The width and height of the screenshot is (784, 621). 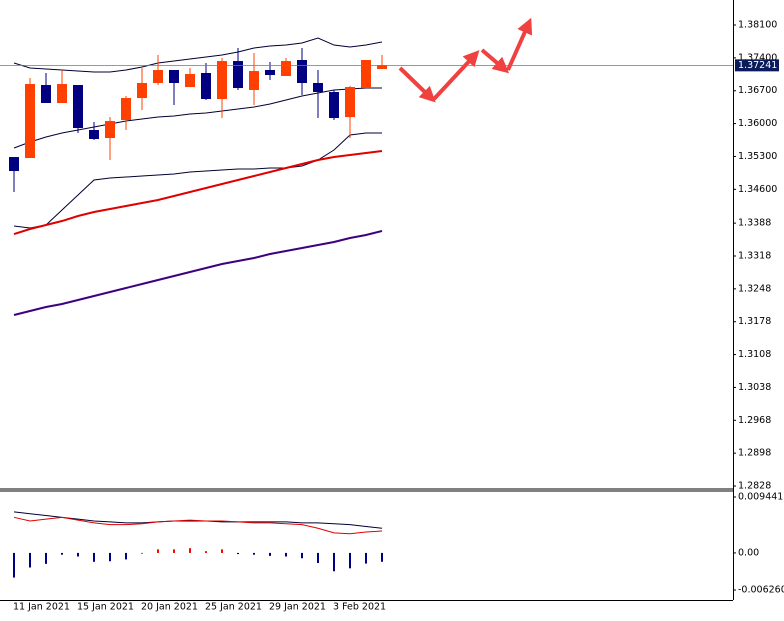 What do you see at coordinates (233, 607) in the screenshot?
I see `x-tick-label: 25 Jan 2021` at bounding box center [233, 607].